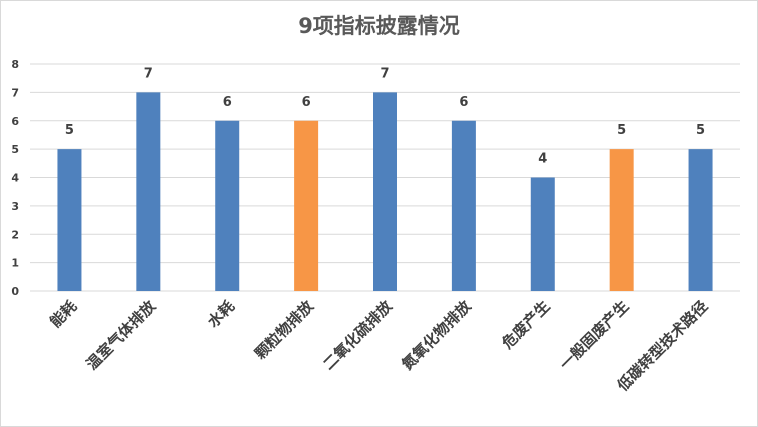 This screenshot has width=758, height=427. Describe the element at coordinates (15, 121) in the screenshot. I see `y-tick-label: 6` at that location.